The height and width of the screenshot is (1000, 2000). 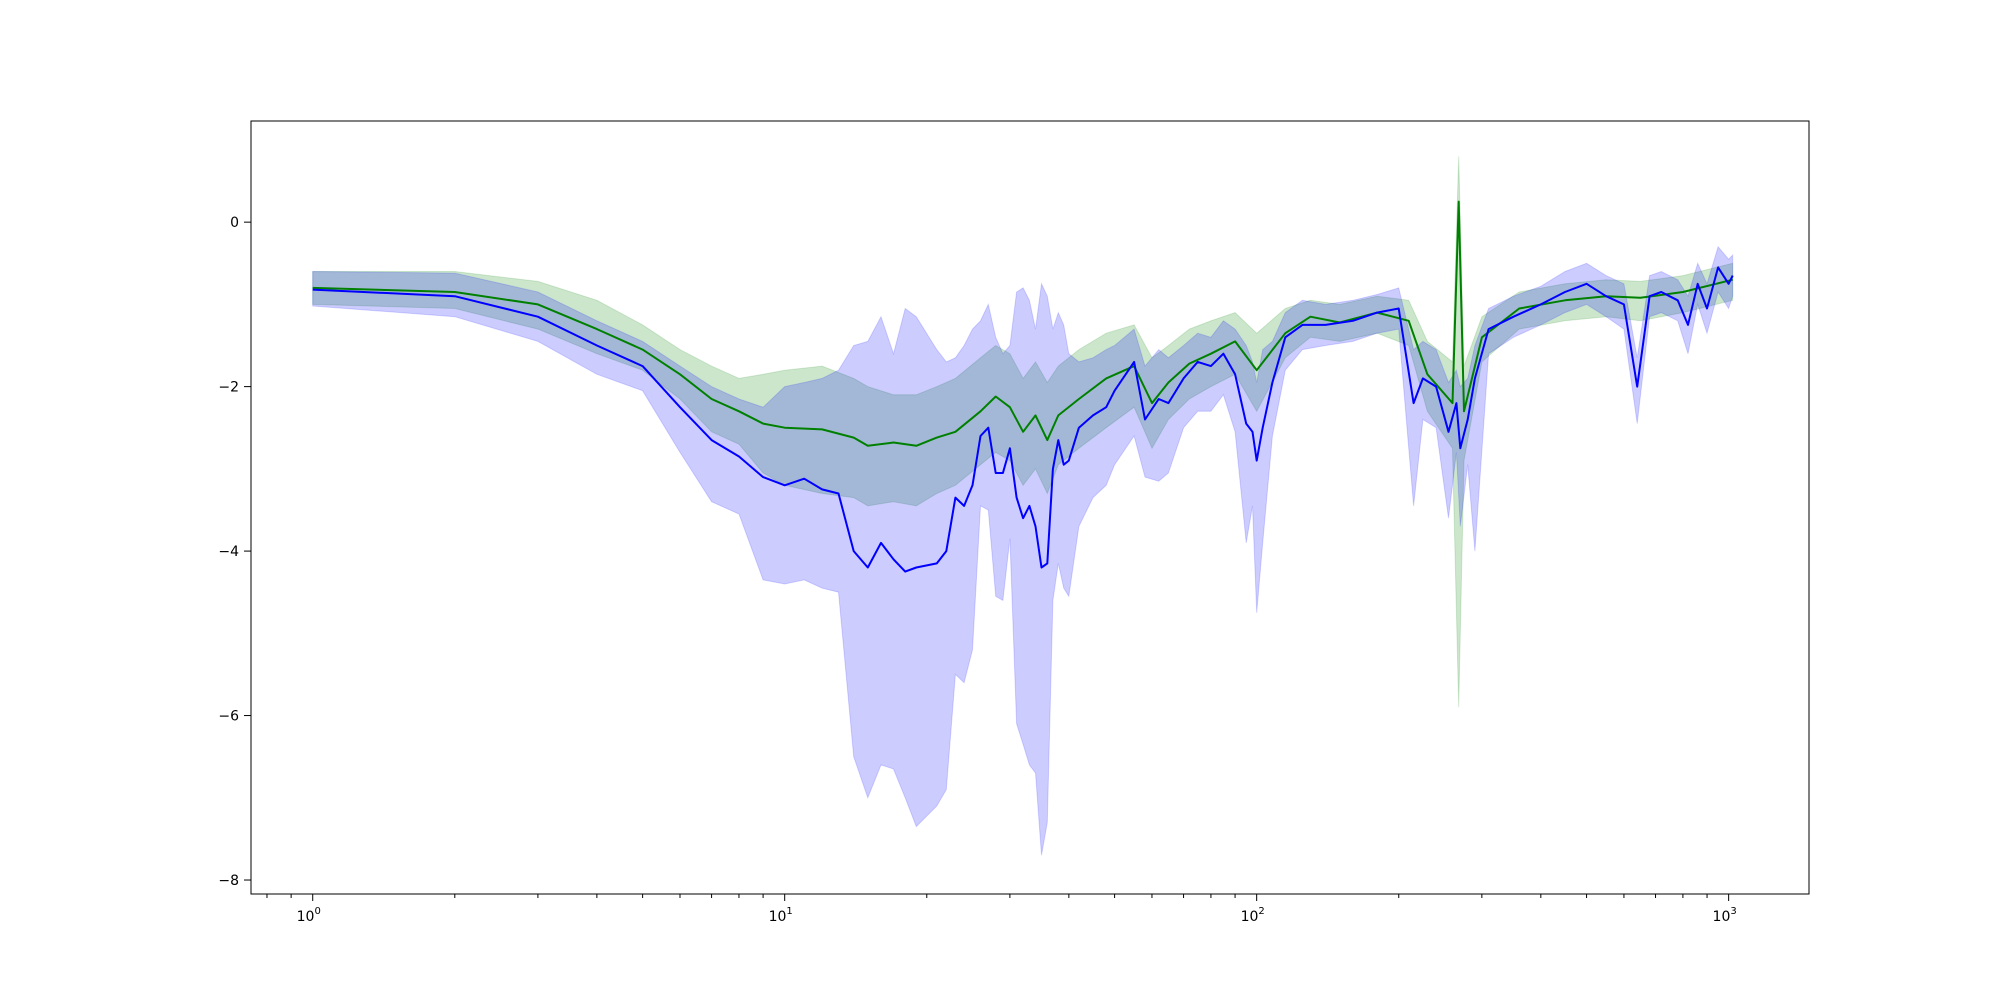 What do you see at coordinates (228, 388) in the screenshot?
I see `y-tick-label: −2` at bounding box center [228, 388].